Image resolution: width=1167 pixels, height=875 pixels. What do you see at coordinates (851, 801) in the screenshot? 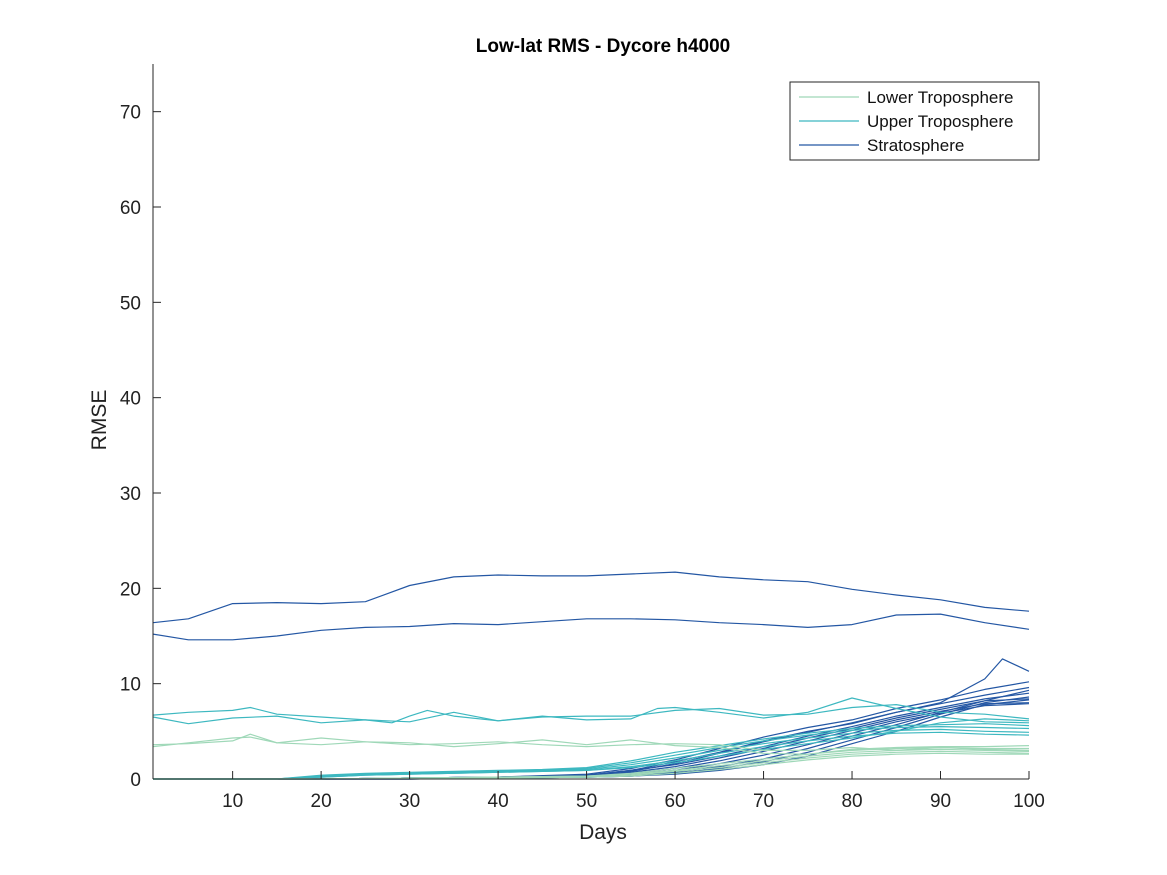
I see `x-tick-label: 80` at bounding box center [851, 801].